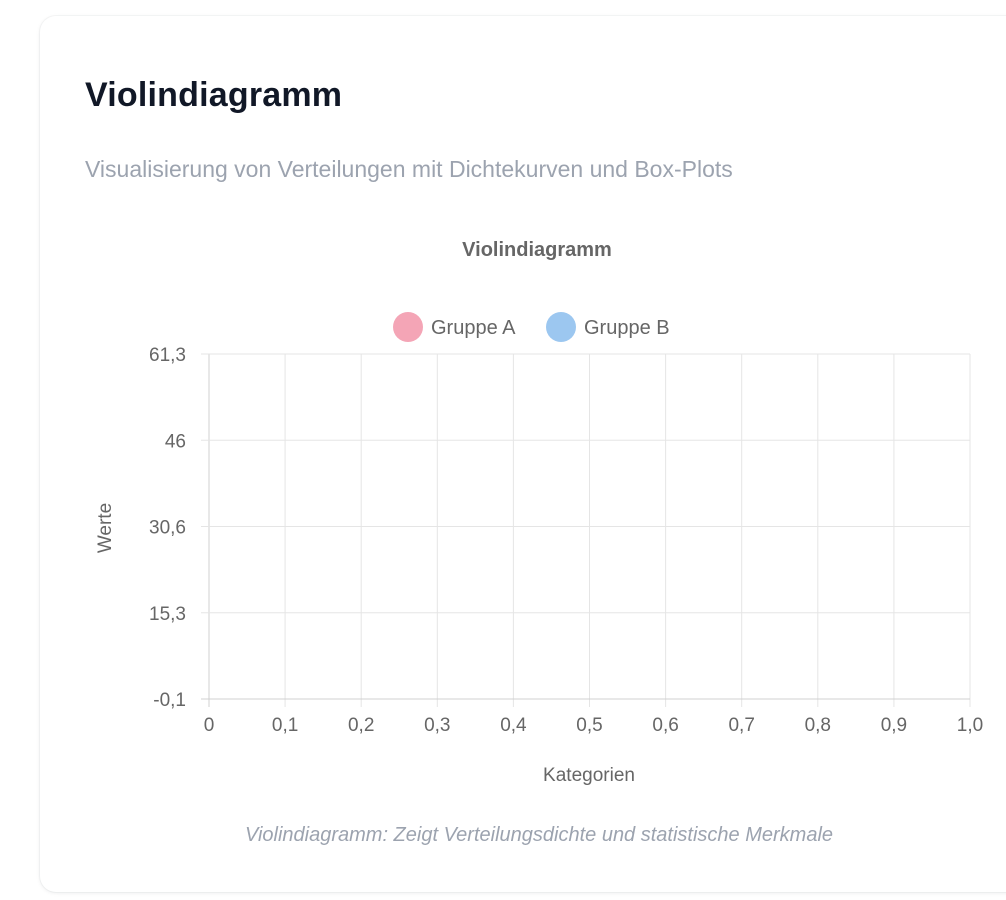 This screenshot has height=900, width=1006. Describe the element at coordinates (589, 775) in the screenshot. I see `x-axis-title: Kategorien` at that location.